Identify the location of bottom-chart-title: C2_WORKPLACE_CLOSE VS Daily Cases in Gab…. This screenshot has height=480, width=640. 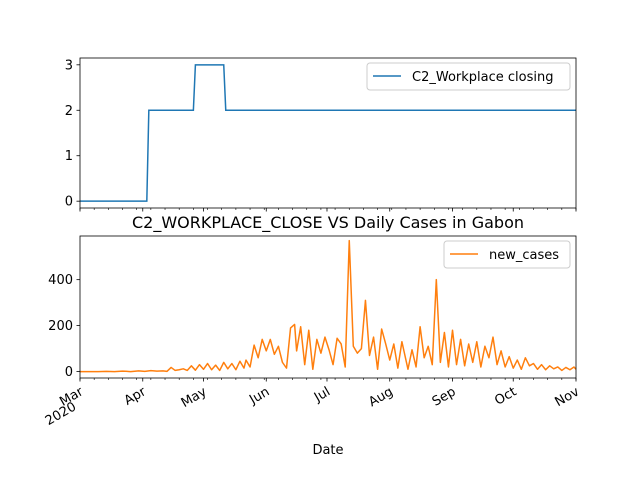
(328, 223).